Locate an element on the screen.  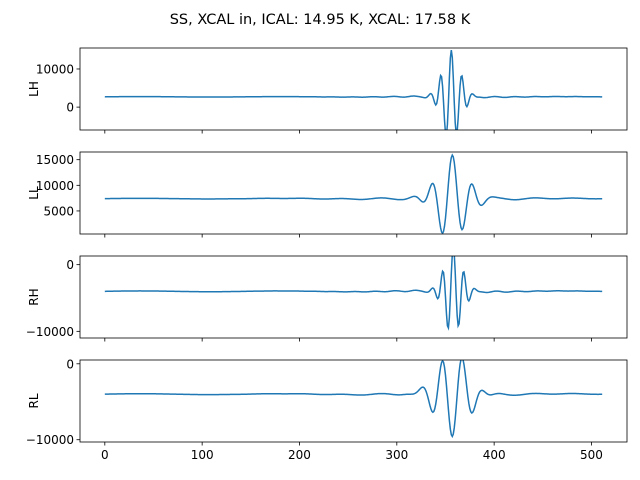
x-tick-label: 200 is located at coordinates (299, 455).